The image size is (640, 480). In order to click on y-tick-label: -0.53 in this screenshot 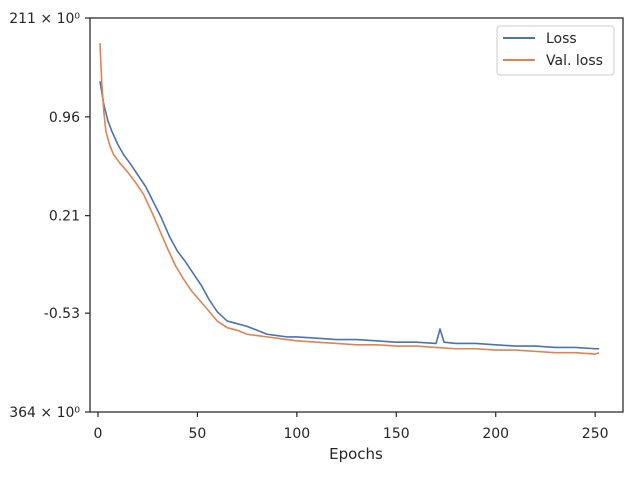, I will do `click(62, 314)`.